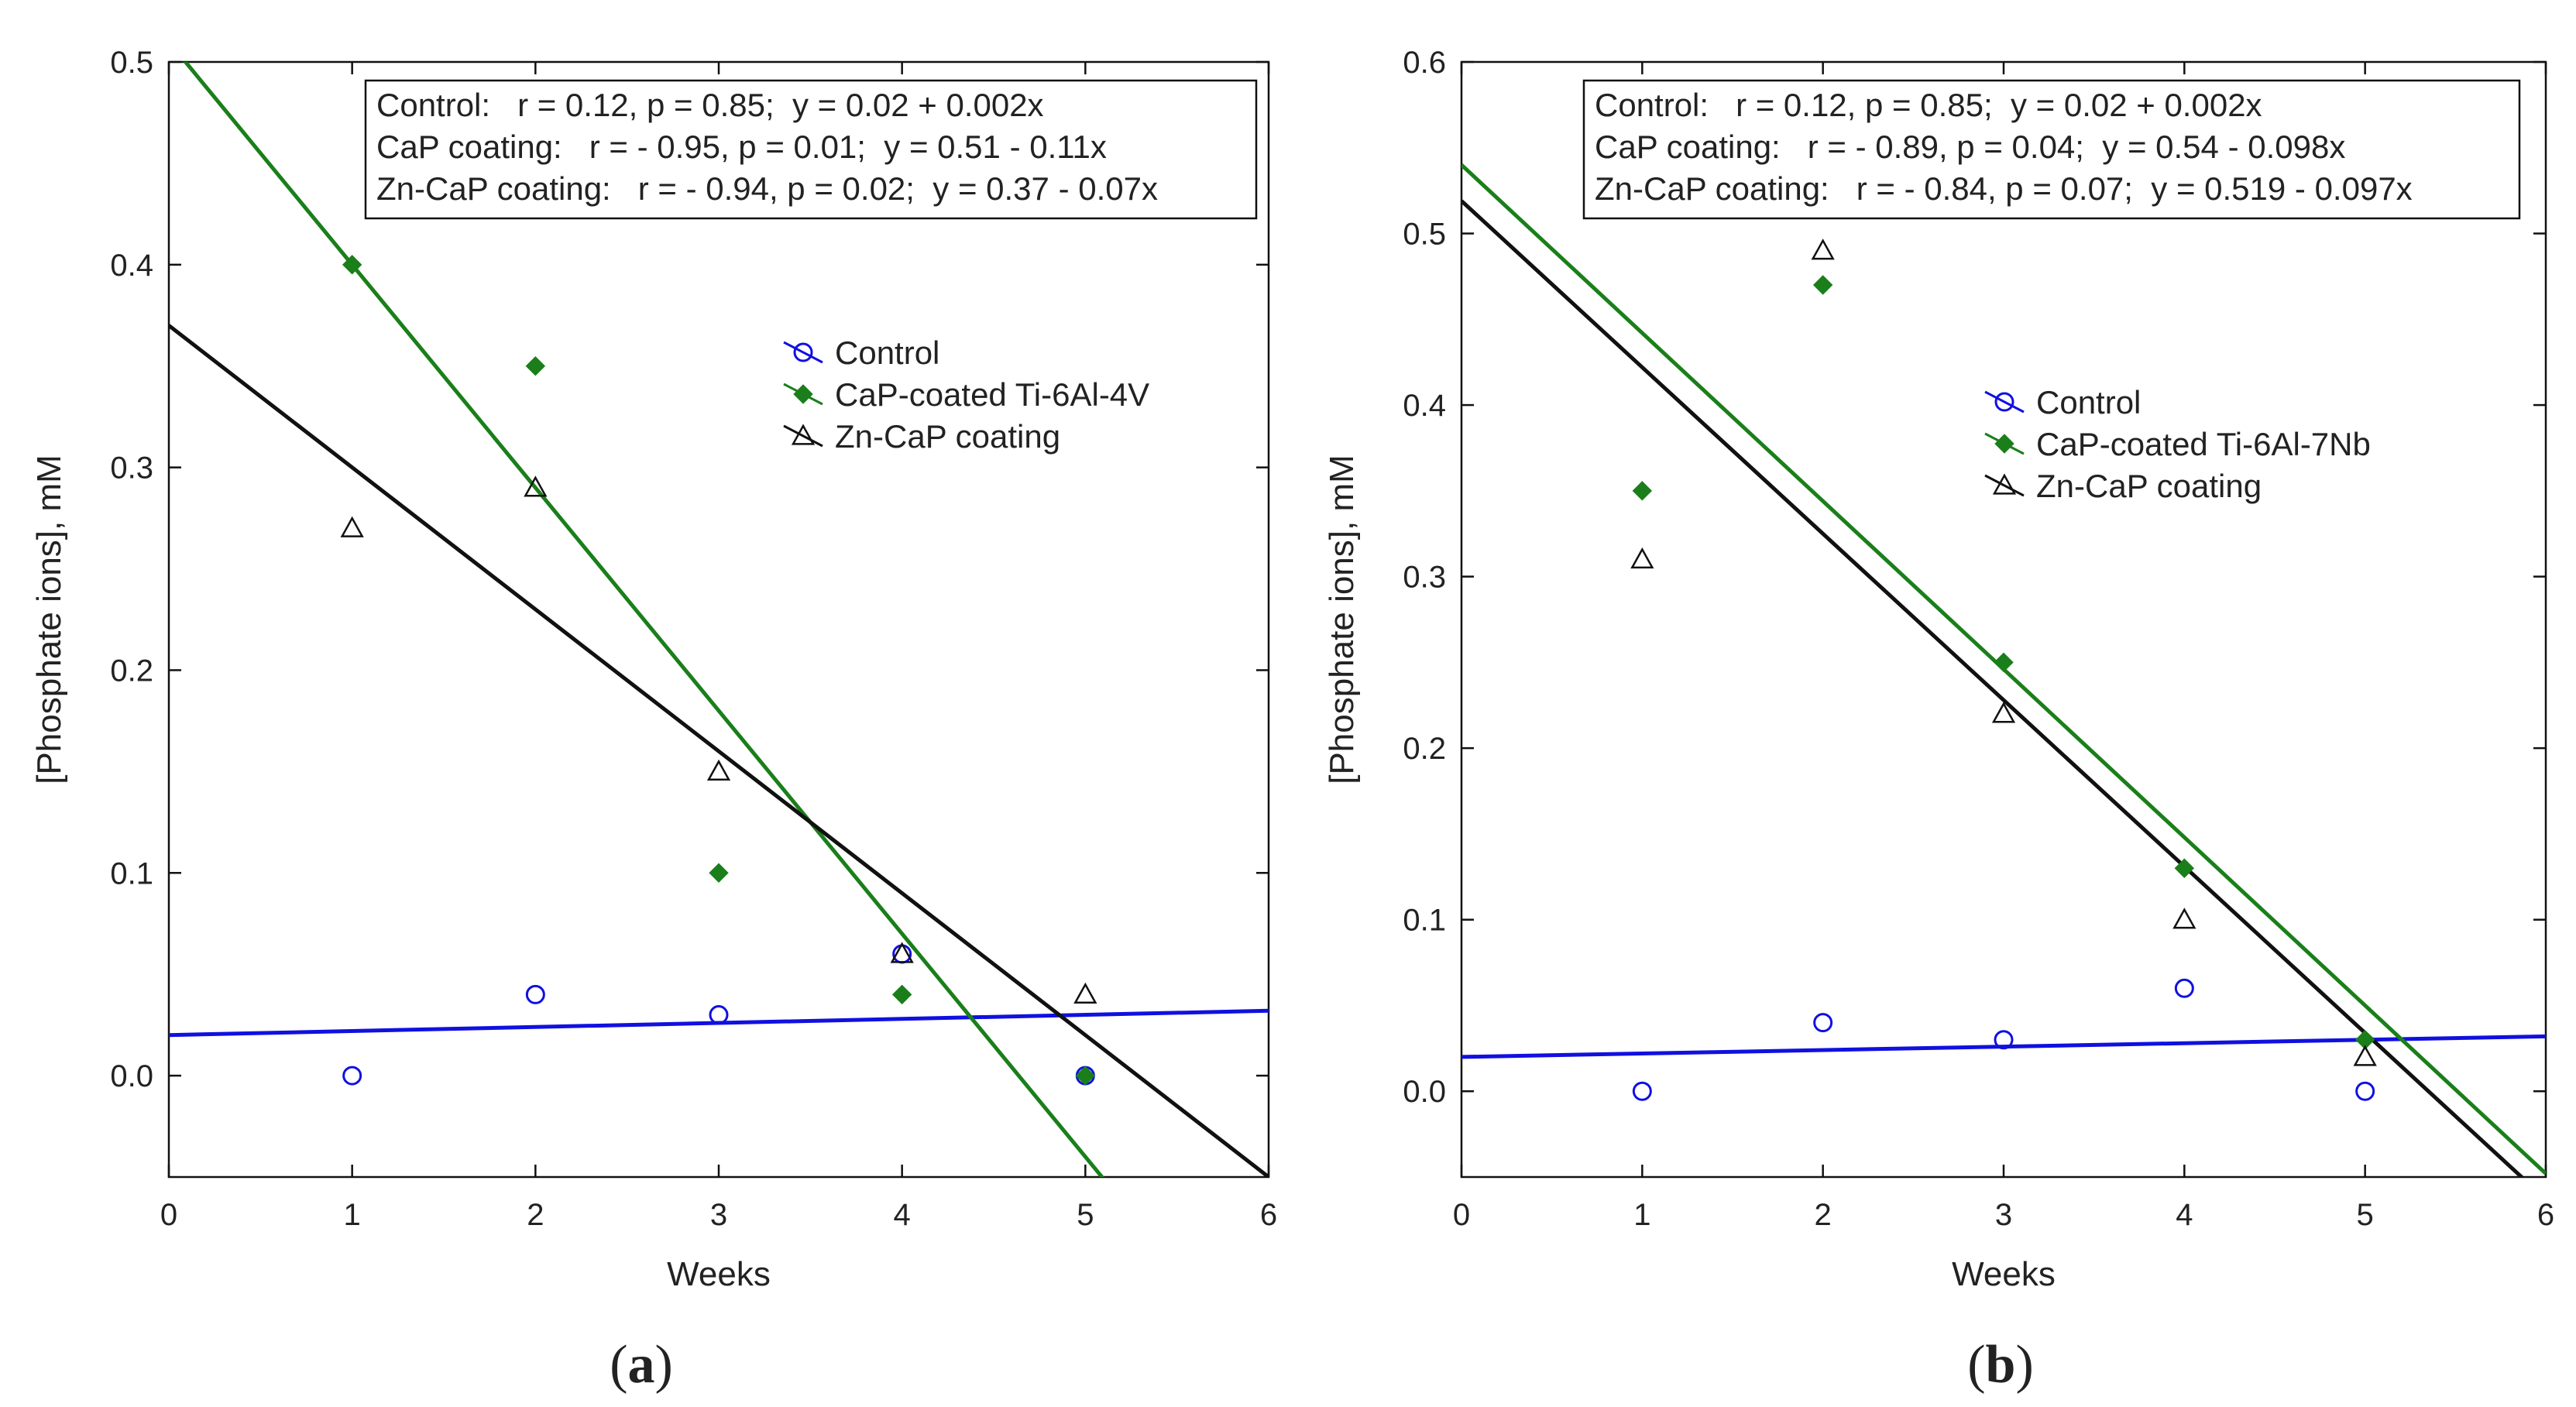  What do you see at coordinates (2088, 402) in the screenshot?
I see `legend-label: Control` at bounding box center [2088, 402].